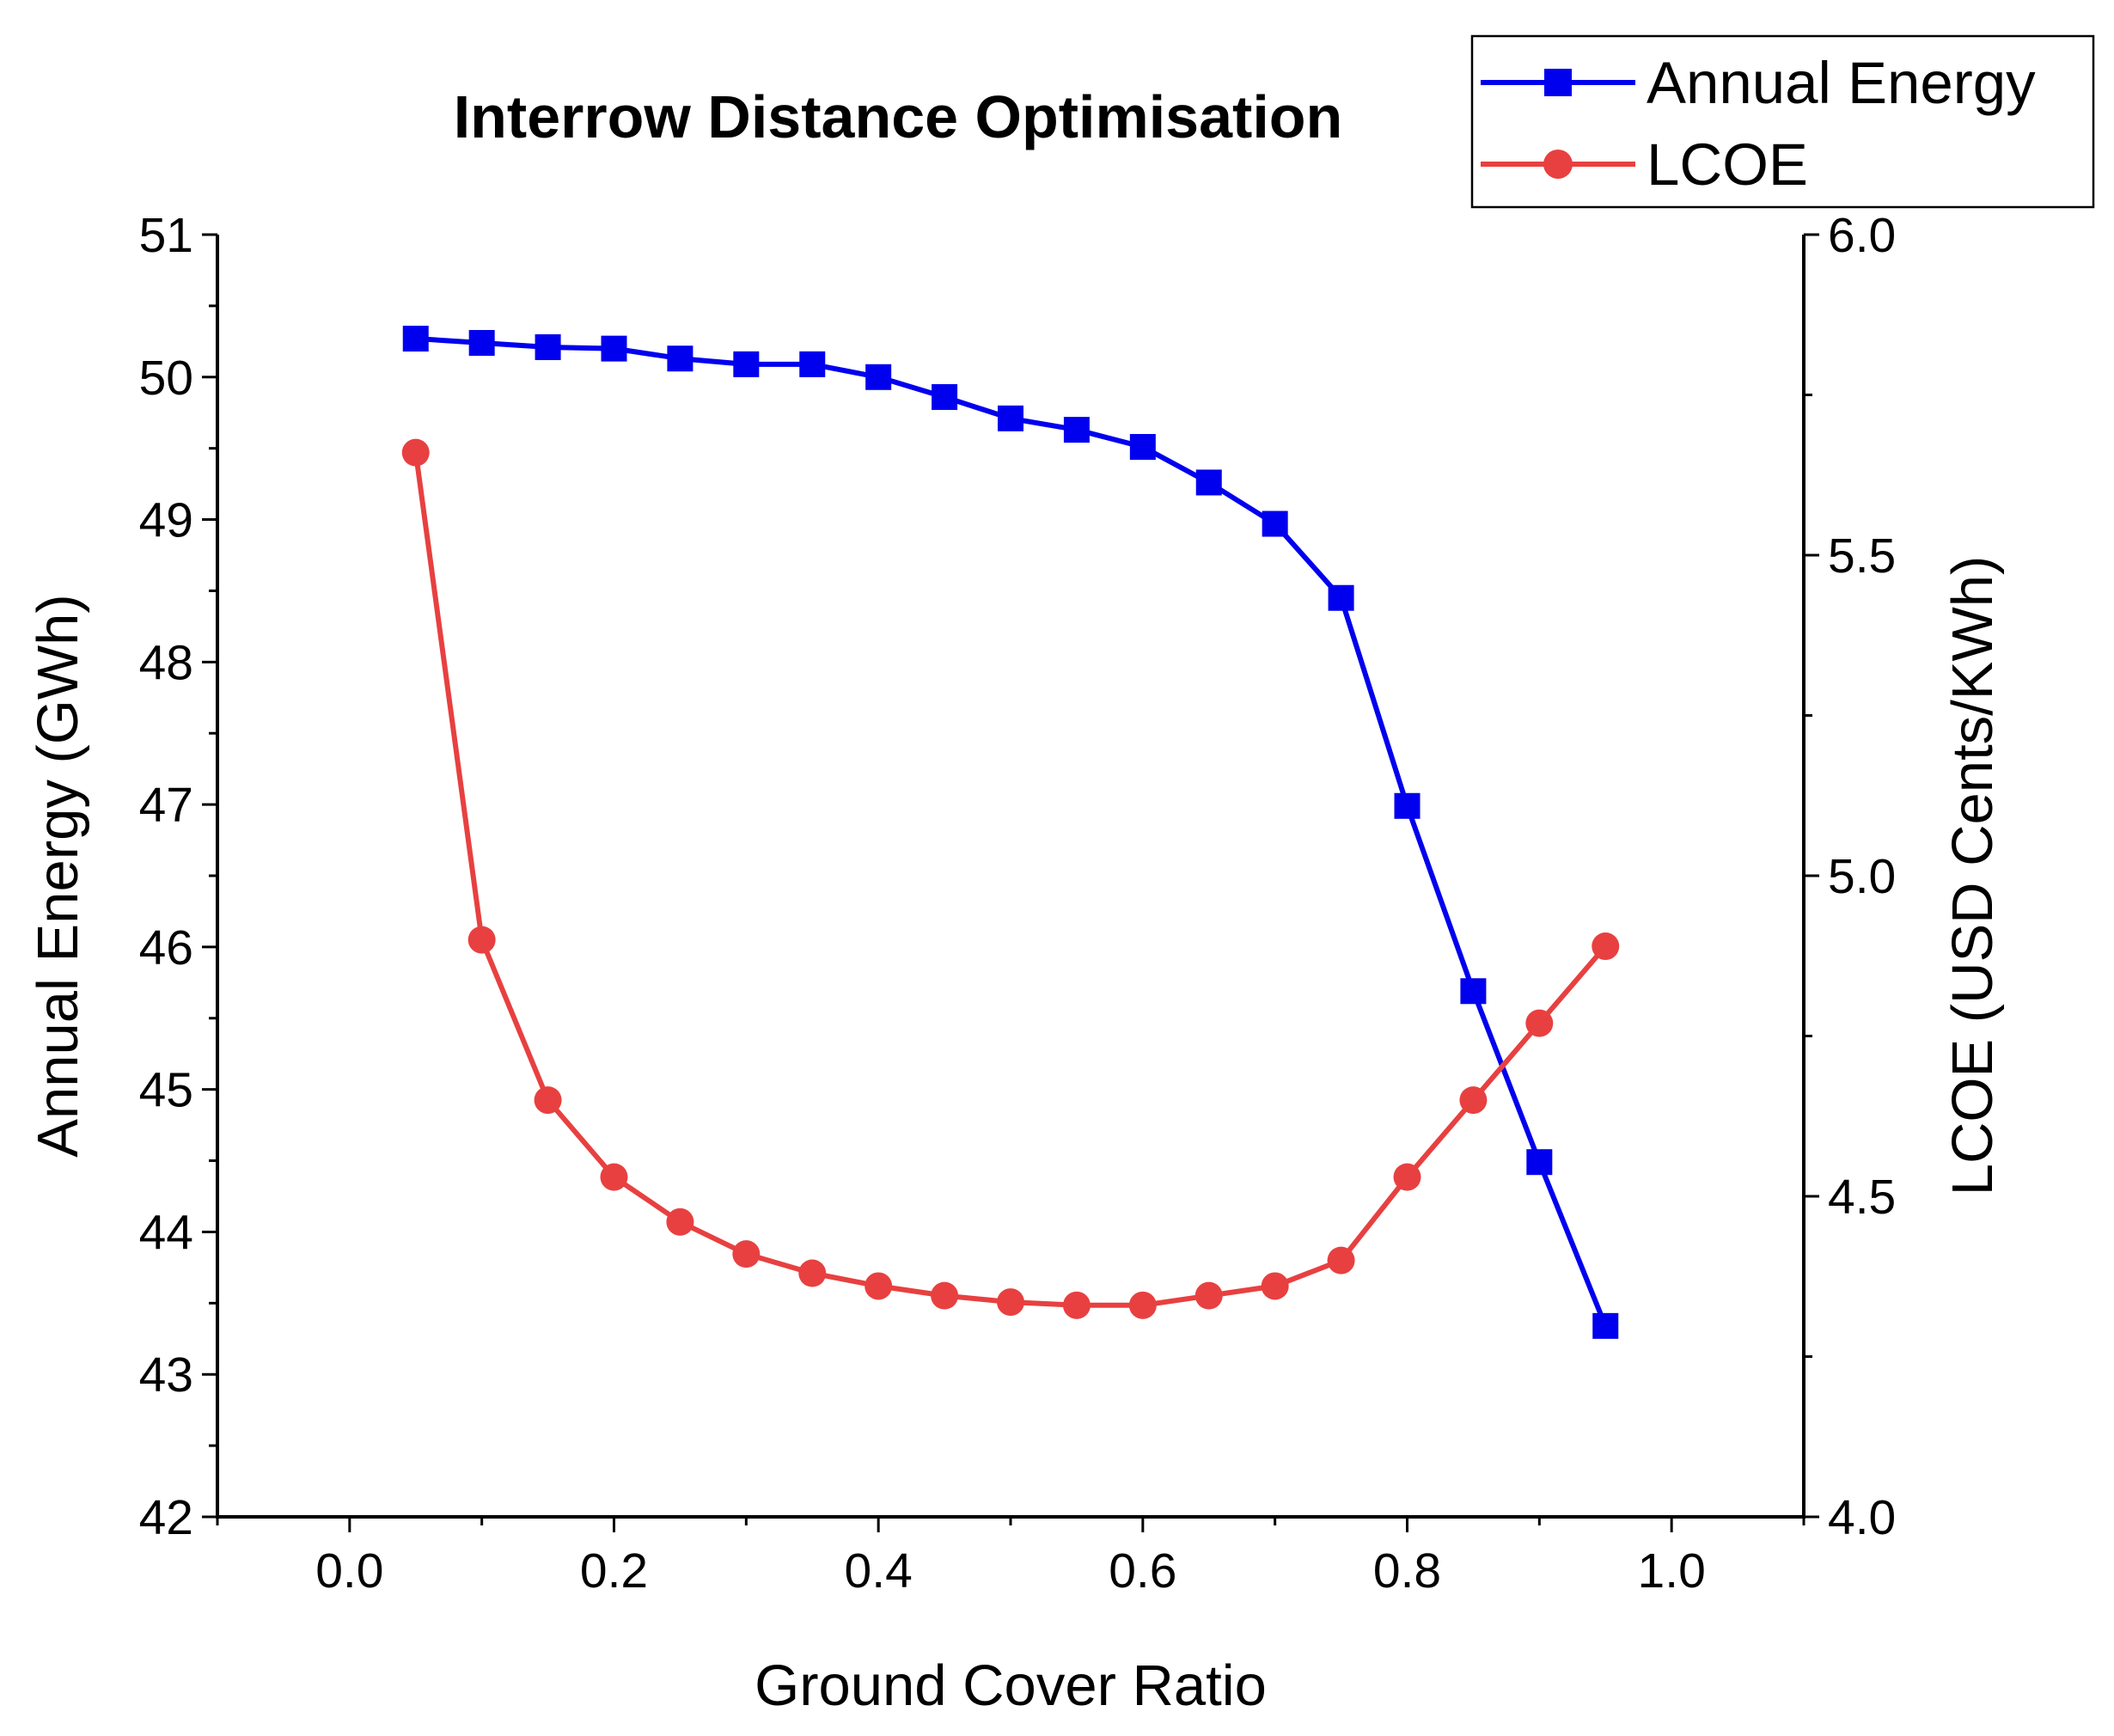  I want to click on legend-marker-lcoe, so click(1558, 164).